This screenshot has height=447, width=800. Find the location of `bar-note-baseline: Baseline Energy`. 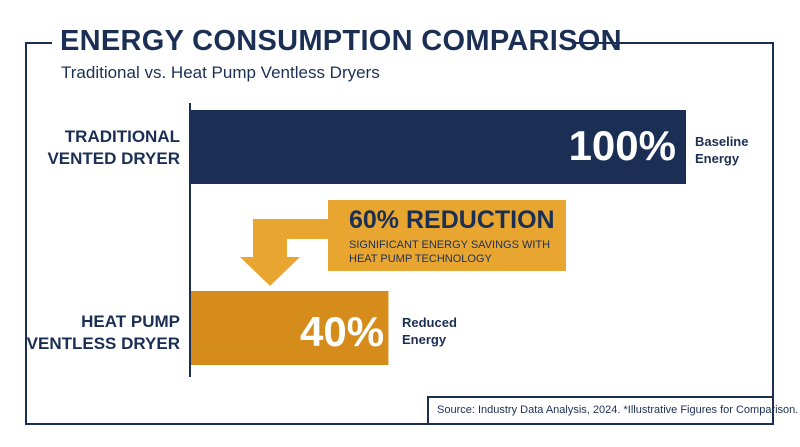

bar-note-baseline: Baseline Energy is located at coordinates (722, 150).